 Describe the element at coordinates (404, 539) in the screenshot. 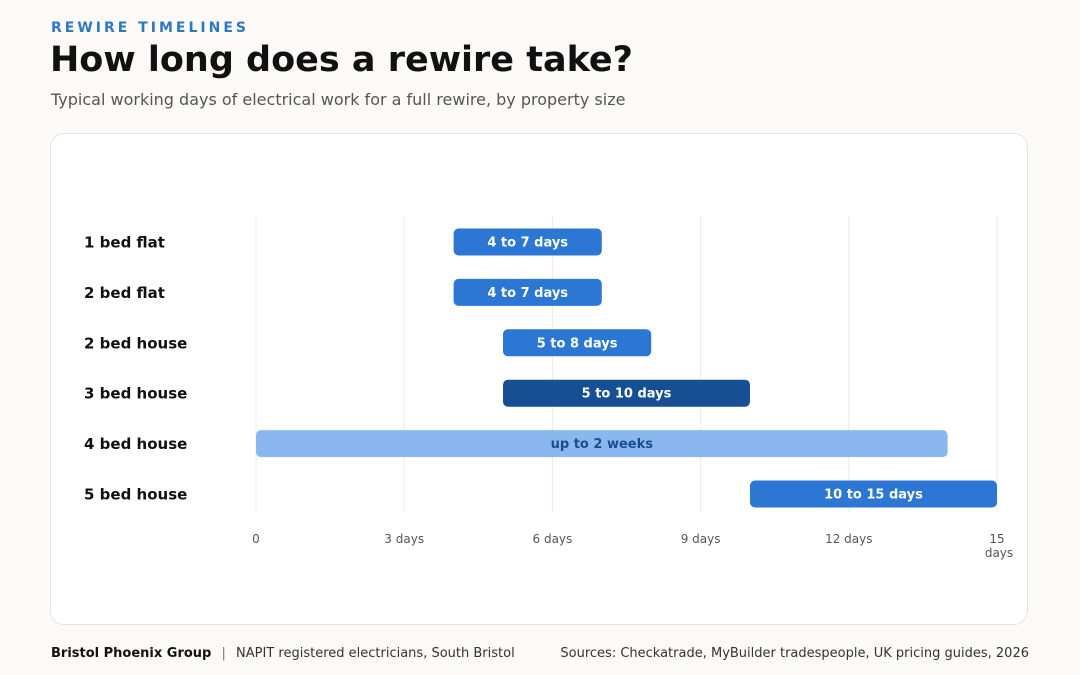

I see `x-tick-label-3: 3 days` at that location.